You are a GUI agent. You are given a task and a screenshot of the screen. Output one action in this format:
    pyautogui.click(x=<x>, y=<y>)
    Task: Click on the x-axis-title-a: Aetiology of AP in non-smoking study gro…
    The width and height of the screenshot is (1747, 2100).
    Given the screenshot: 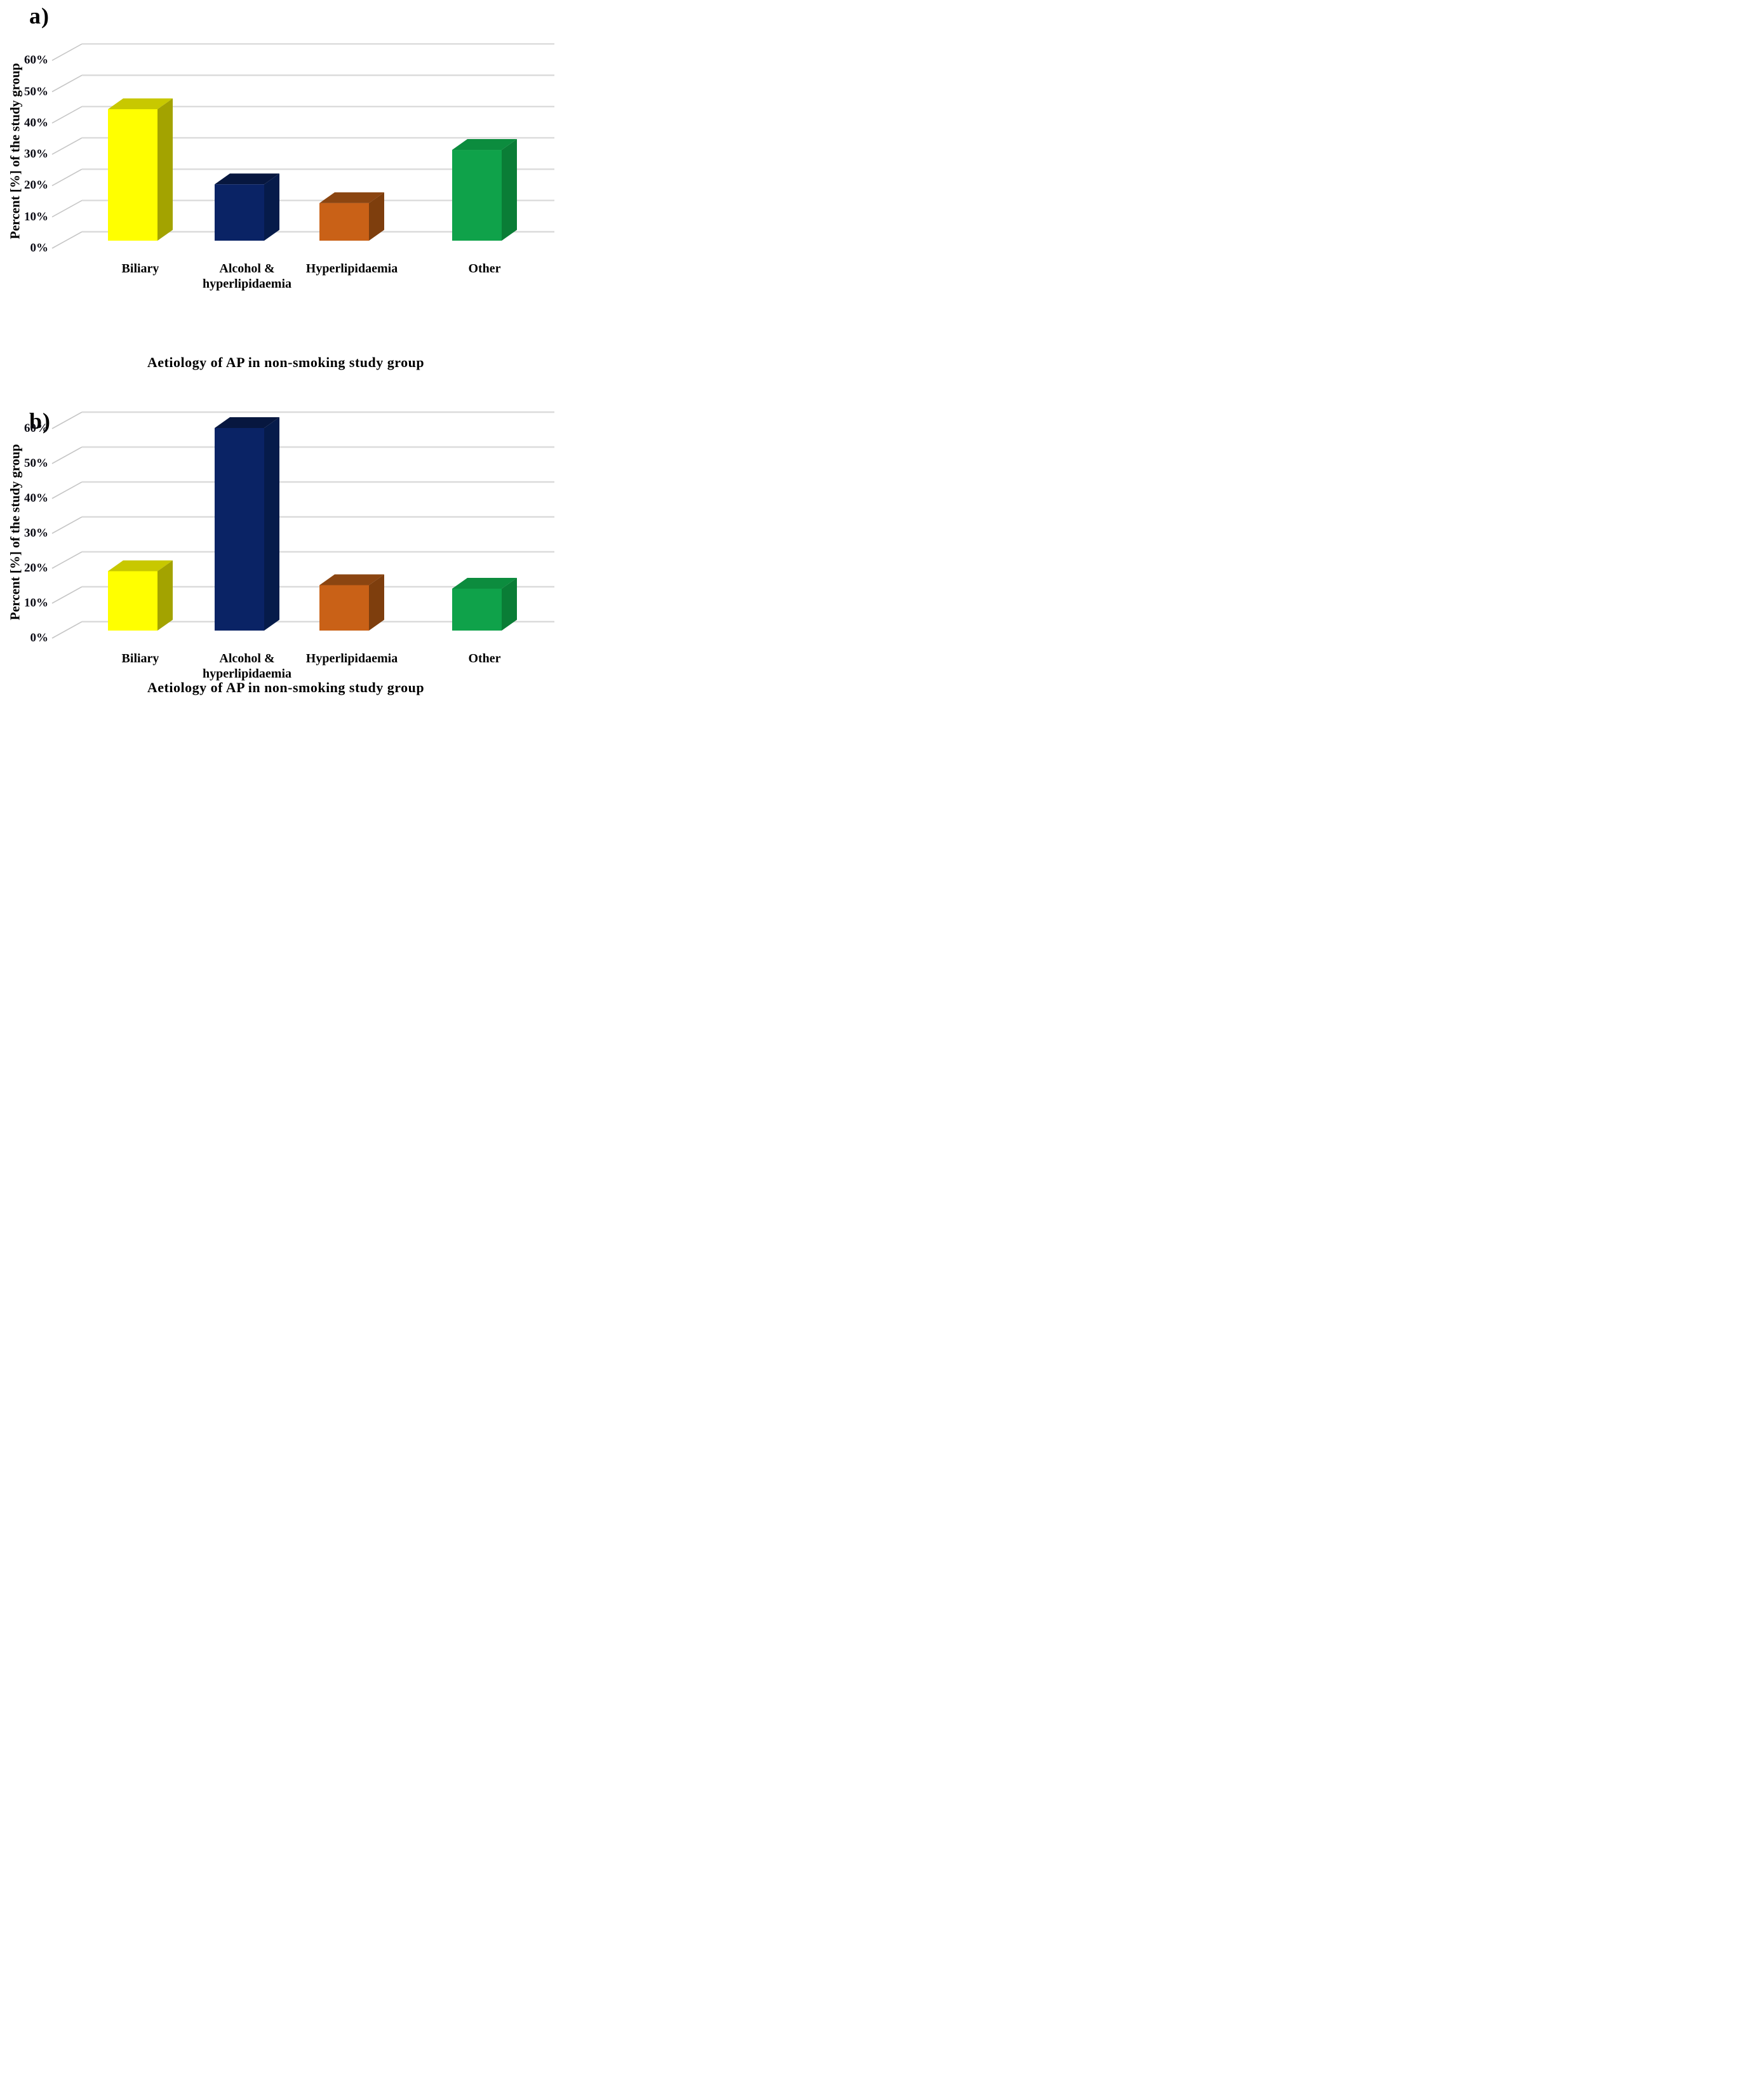 What is the action you would take?
    pyautogui.click(x=286, y=362)
    